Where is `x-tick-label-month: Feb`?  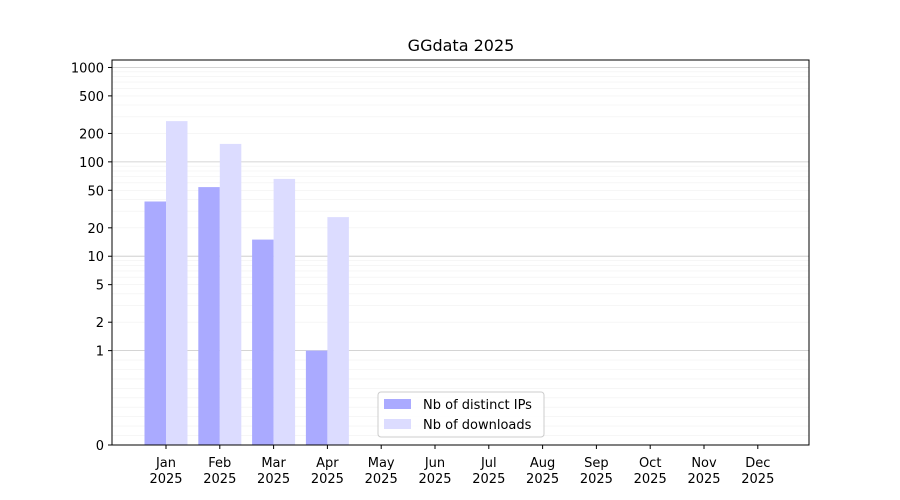
x-tick-label-month: Feb is located at coordinates (219, 463).